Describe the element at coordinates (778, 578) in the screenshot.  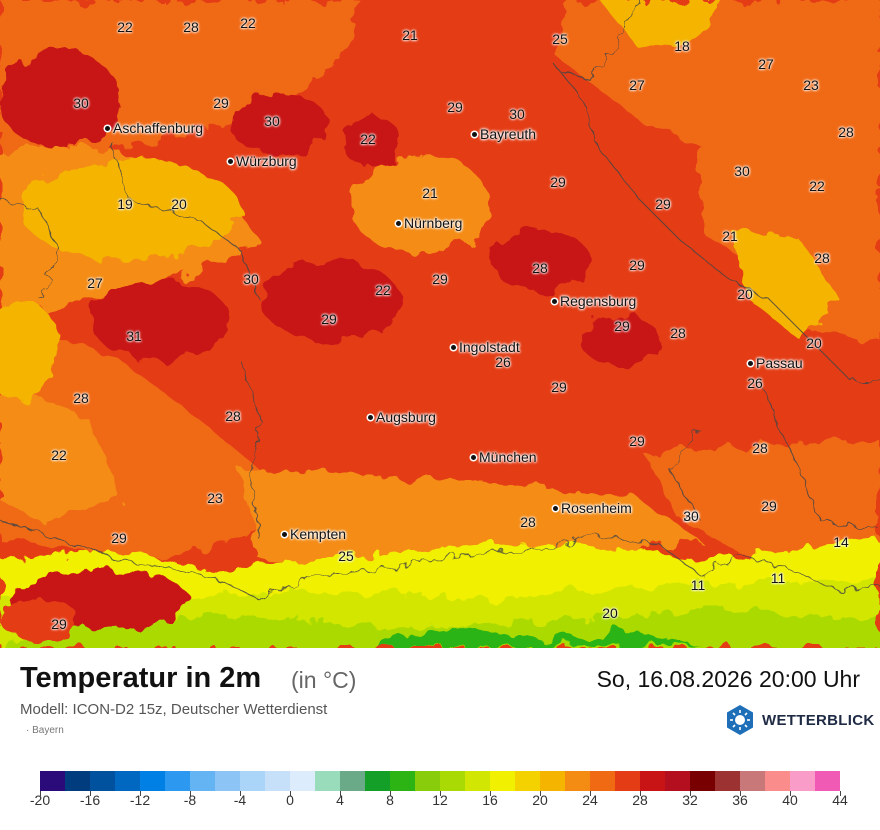
I see `temperature-value: 11` at that location.